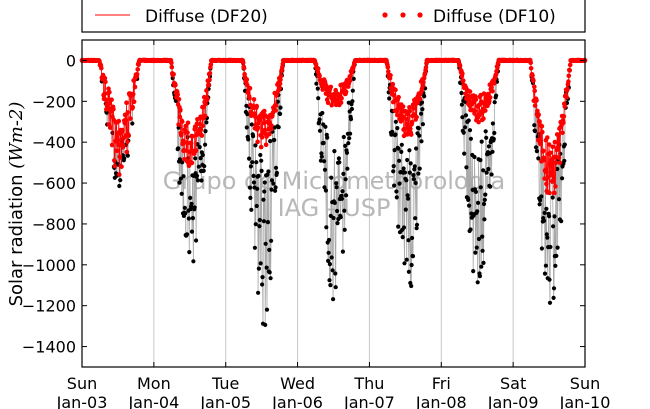 Image resolution: width=650 pixels, height=409 pixels. What do you see at coordinates (206, 17) in the screenshot?
I see `legend-label-df20: Diffuse (DF20)` at bounding box center [206, 17].